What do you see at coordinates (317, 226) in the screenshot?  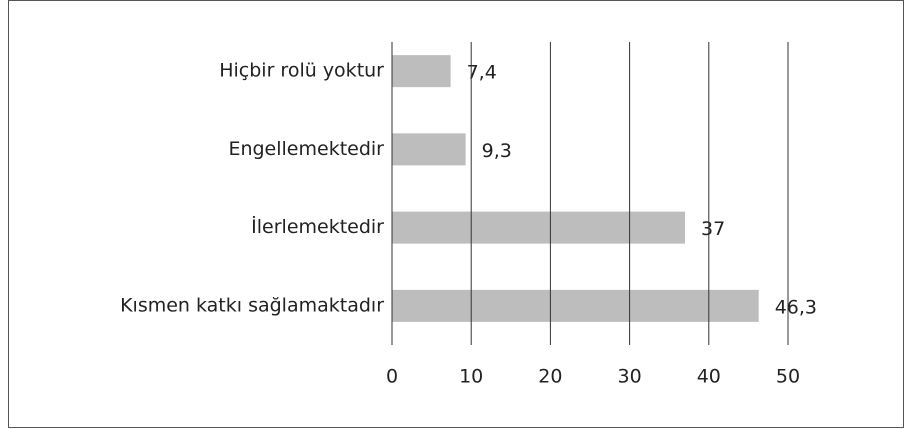 I see `category-label: İlerlemektedir` at bounding box center [317, 226].